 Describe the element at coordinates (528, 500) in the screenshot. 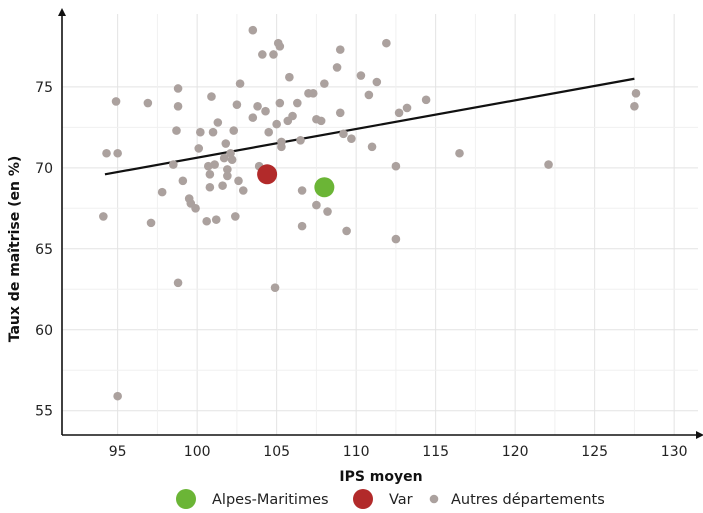

I see `legend-label: Autres départements` at that location.